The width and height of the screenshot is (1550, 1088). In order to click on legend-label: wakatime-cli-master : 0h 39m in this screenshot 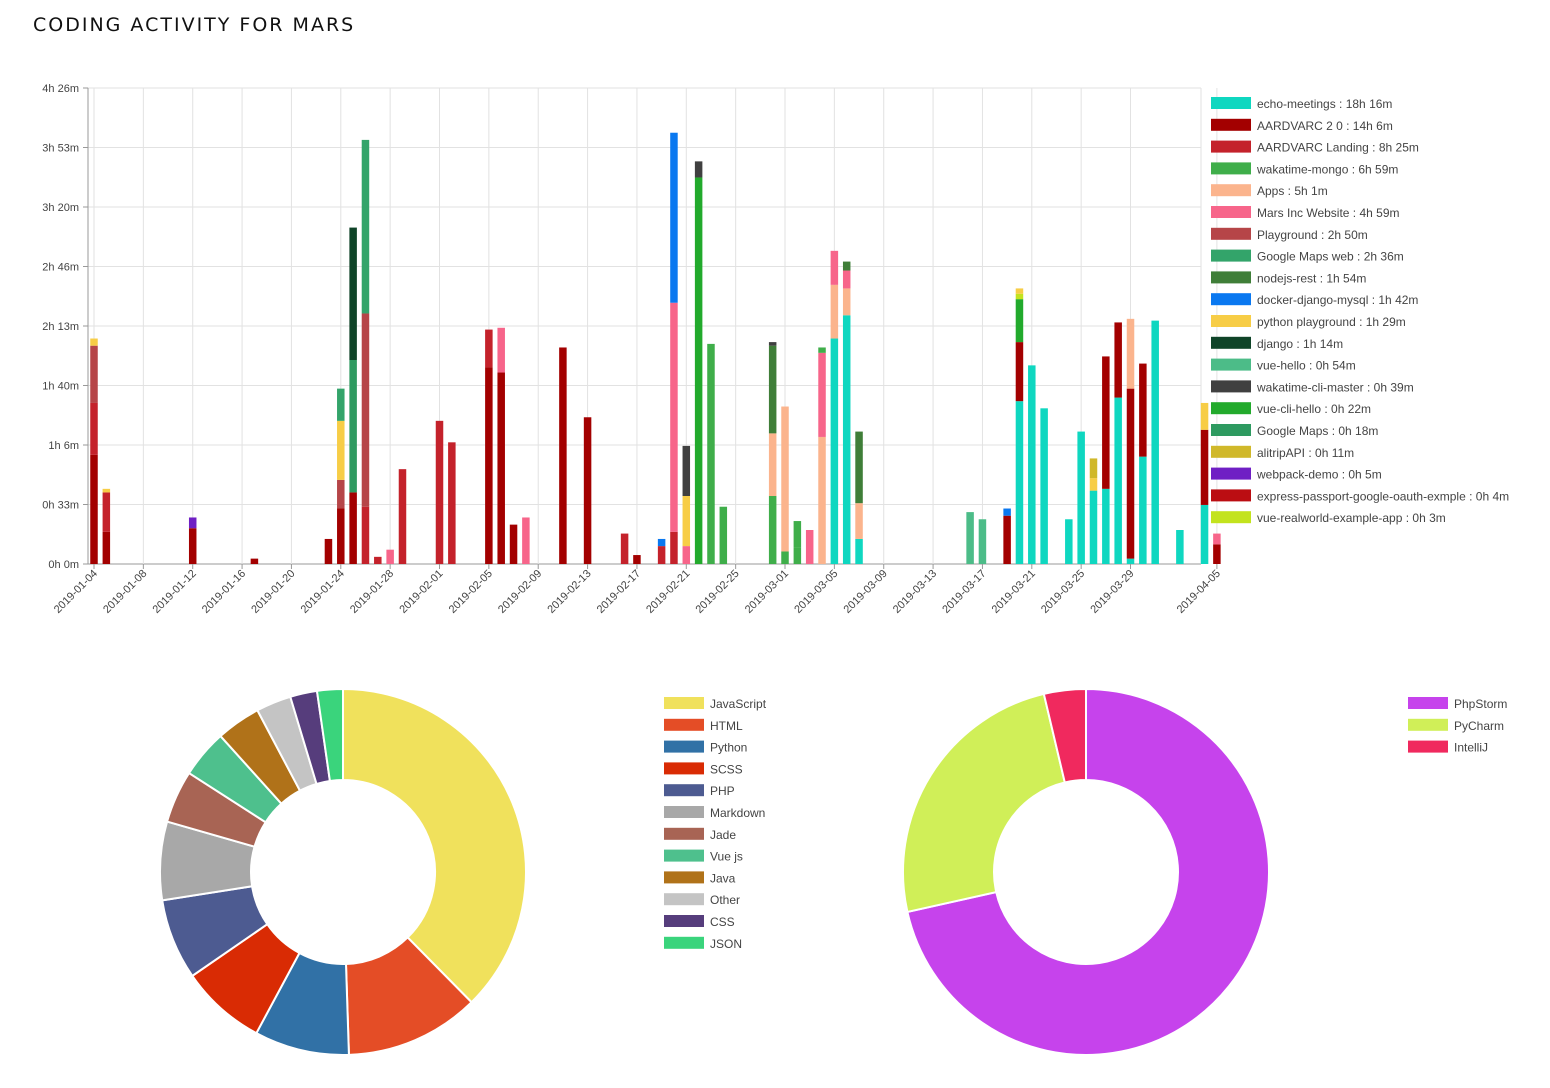, I will do `click(1335, 387)`.